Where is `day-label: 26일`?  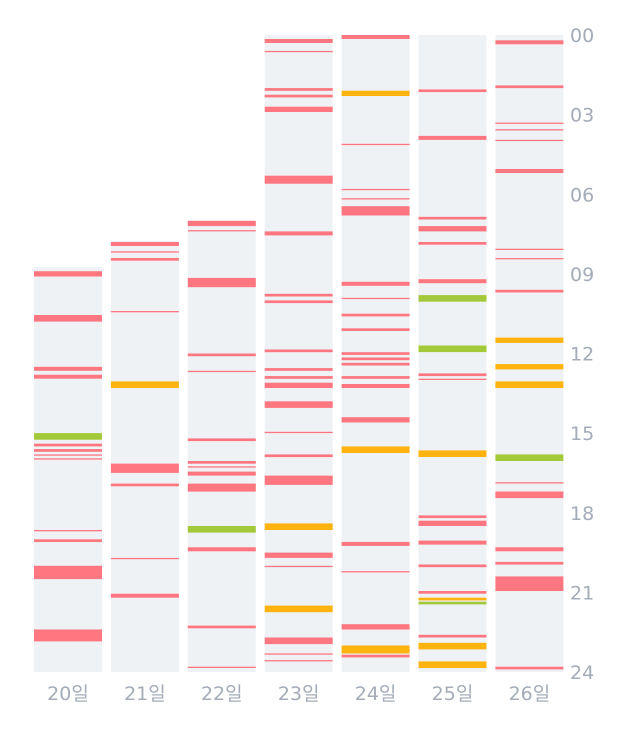
day-label: 26일 is located at coordinates (530, 694).